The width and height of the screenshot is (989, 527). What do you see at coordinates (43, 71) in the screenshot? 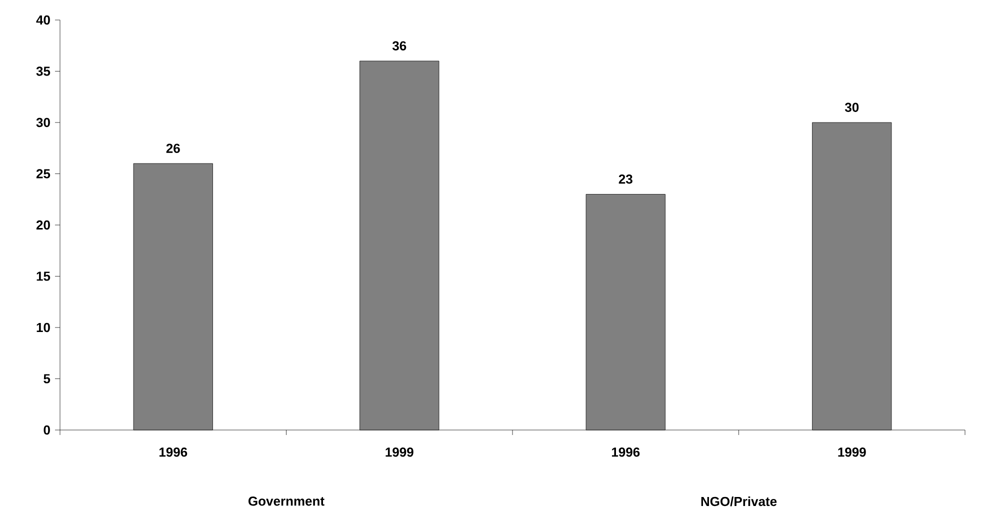
I see `y-tick-label: 35` at bounding box center [43, 71].